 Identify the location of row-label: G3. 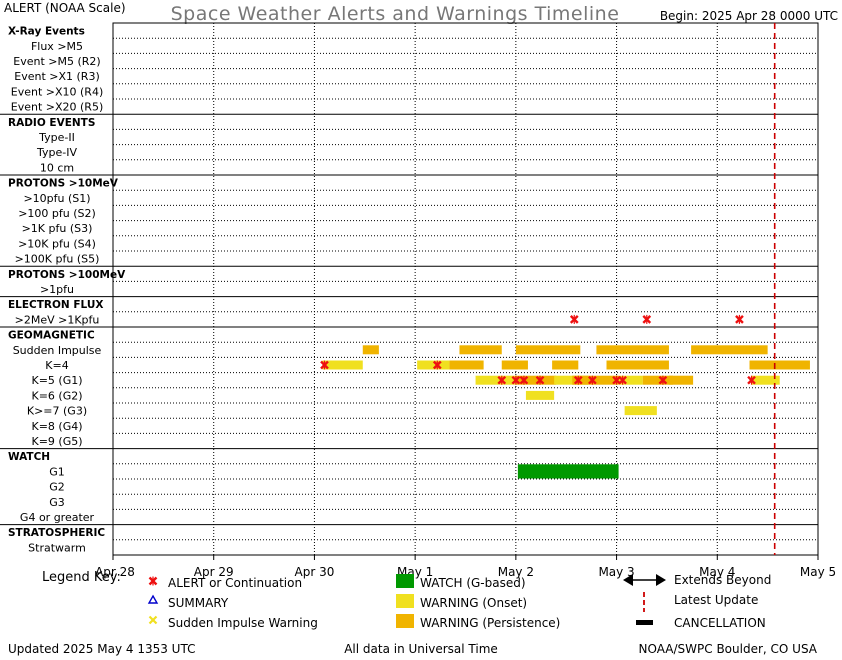
(57, 502).